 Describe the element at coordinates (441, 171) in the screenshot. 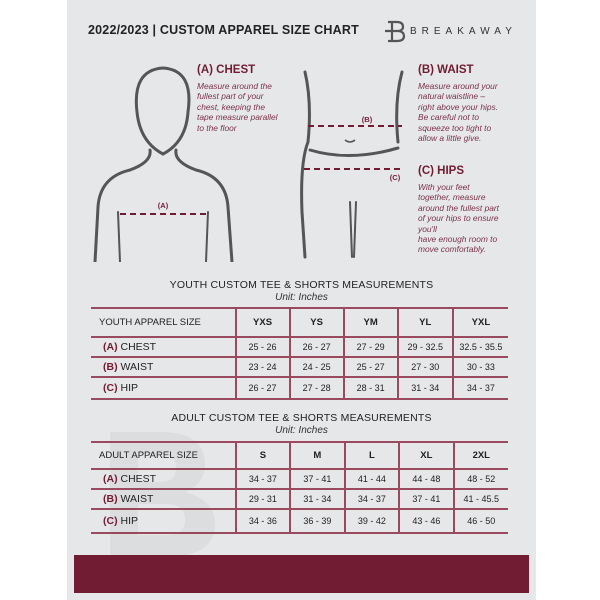

I see `hips-heading: (C) HIPS` at that location.